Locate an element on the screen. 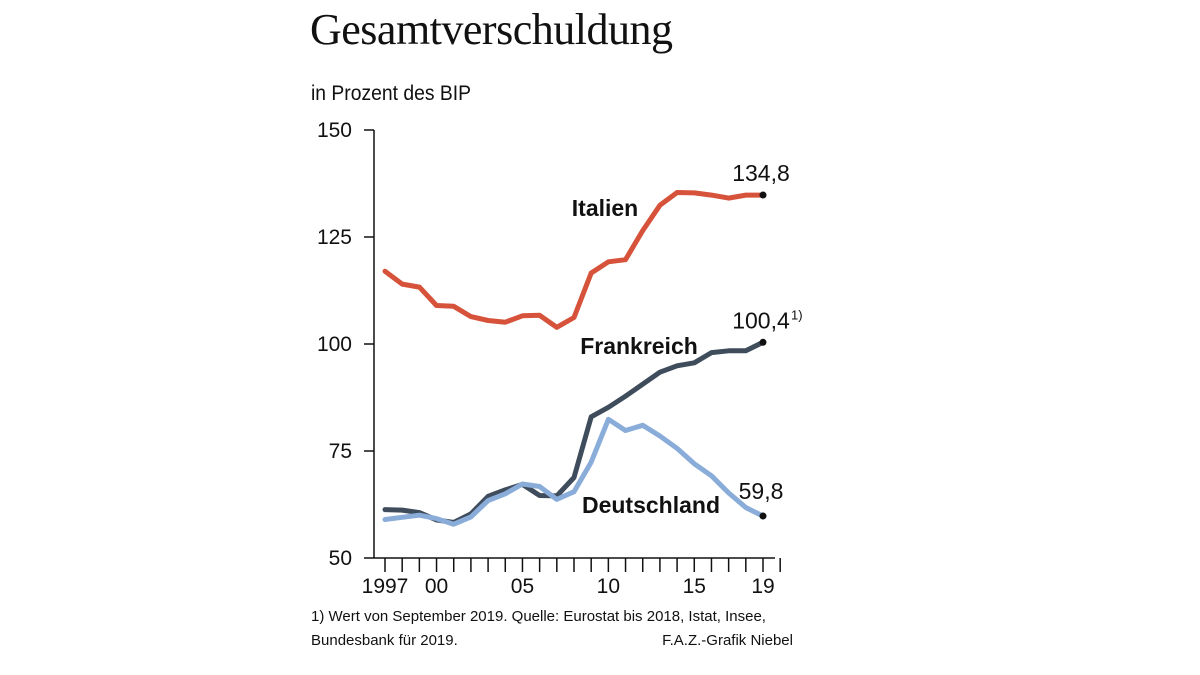 The width and height of the screenshot is (1200, 675). x-tick-label: 19 is located at coordinates (762, 586).